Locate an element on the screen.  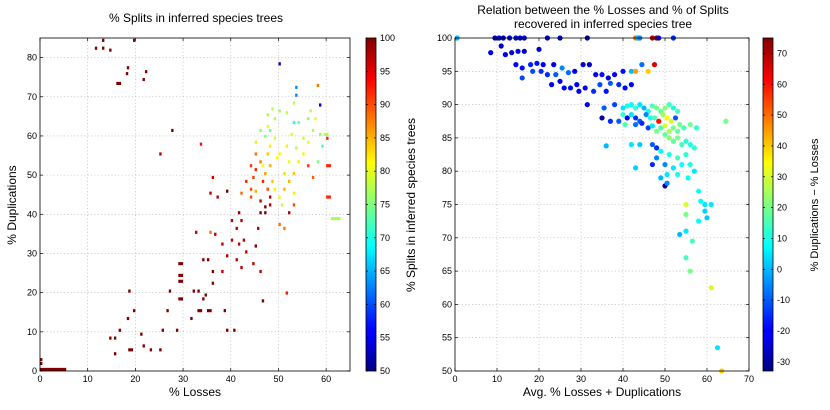
scatter-colorbar-tick-label: 60 is located at coordinates (782, 84).